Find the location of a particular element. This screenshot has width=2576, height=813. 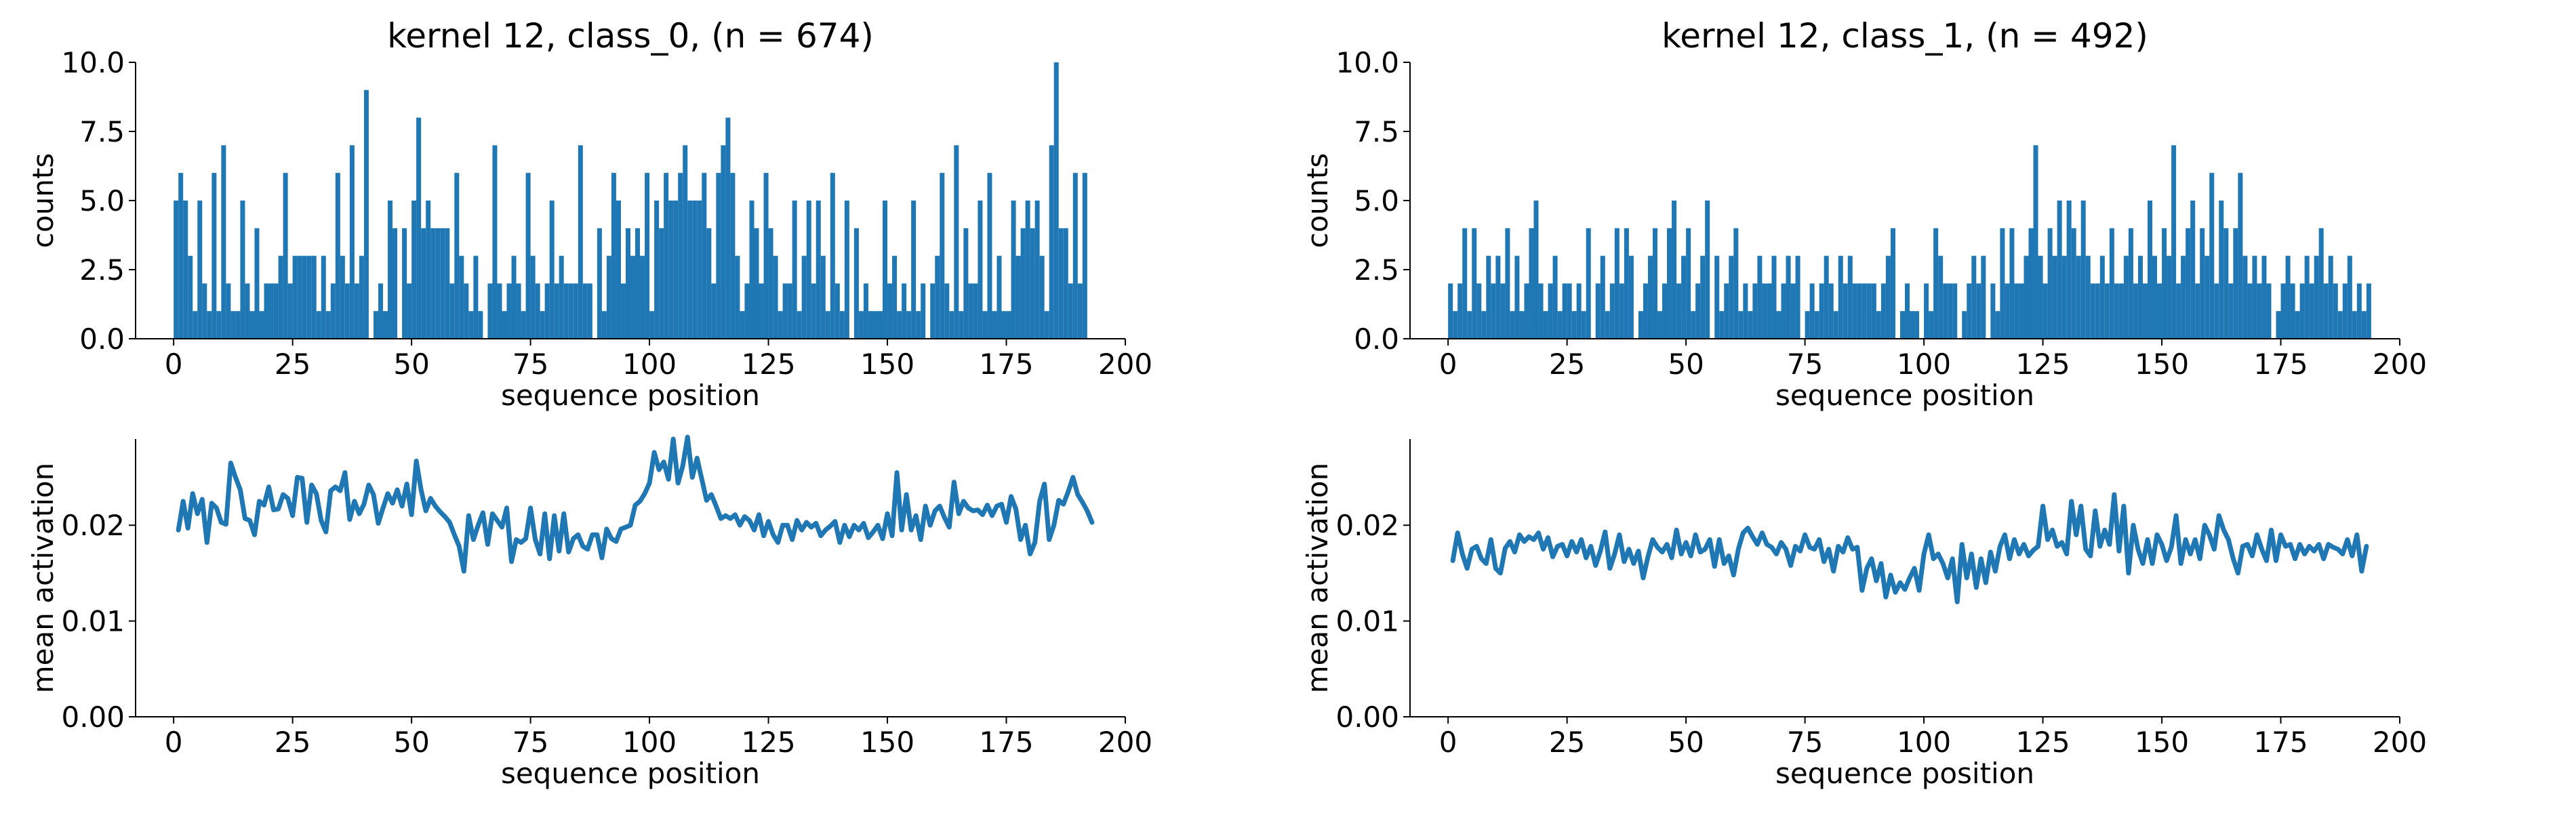

y-tick-label: 0.01 is located at coordinates (1367, 621).